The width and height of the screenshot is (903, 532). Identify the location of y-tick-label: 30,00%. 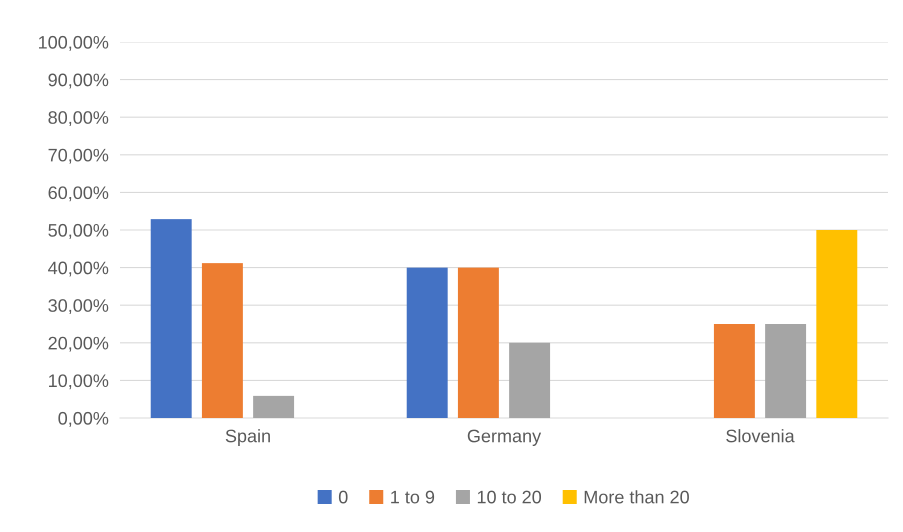
(78, 306).